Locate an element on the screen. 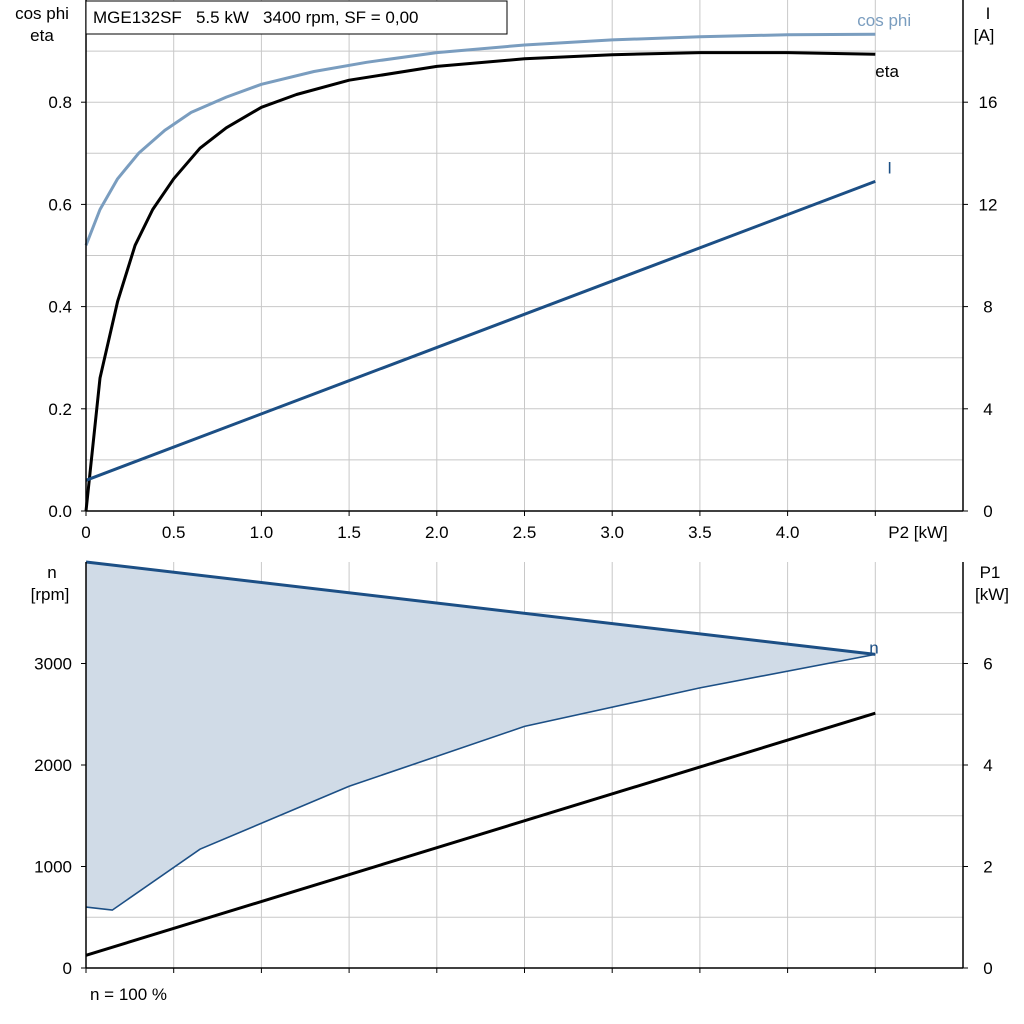 This screenshot has height=1024, width=1024. top-left-axis-label-2: eta is located at coordinates (42, 35).